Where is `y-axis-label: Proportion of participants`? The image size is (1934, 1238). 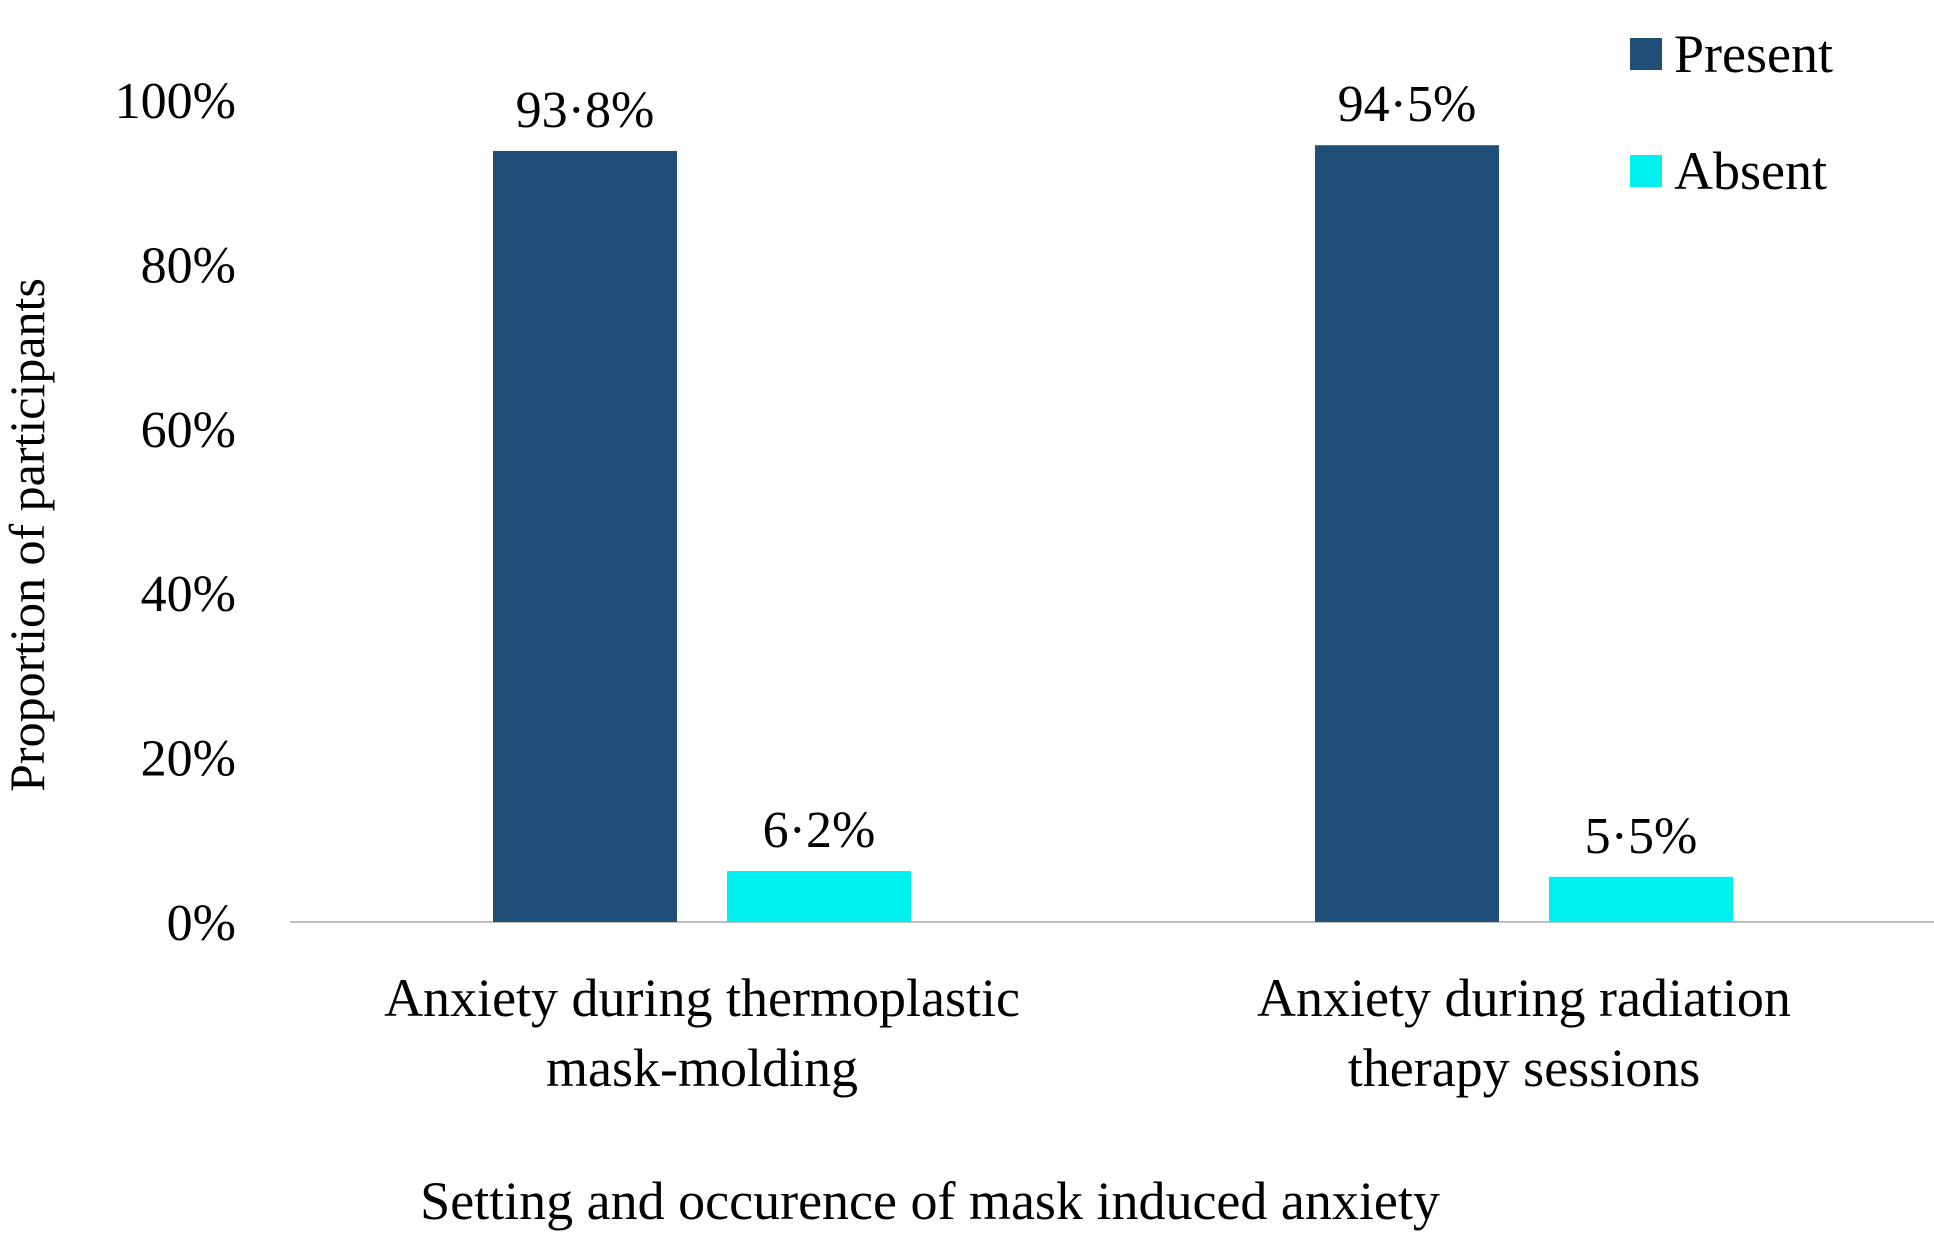 y-axis-label: Proportion of participants is located at coordinates (27, 535).